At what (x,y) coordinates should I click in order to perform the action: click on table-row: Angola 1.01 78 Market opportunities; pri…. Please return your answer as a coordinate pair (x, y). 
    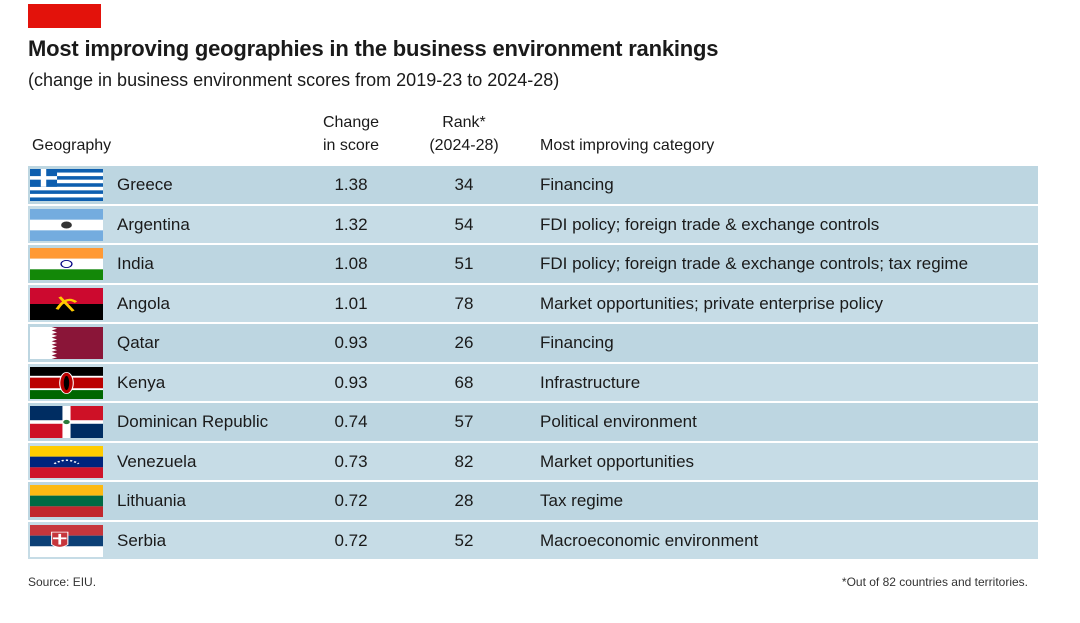
    Looking at the image, I should click on (533, 303).